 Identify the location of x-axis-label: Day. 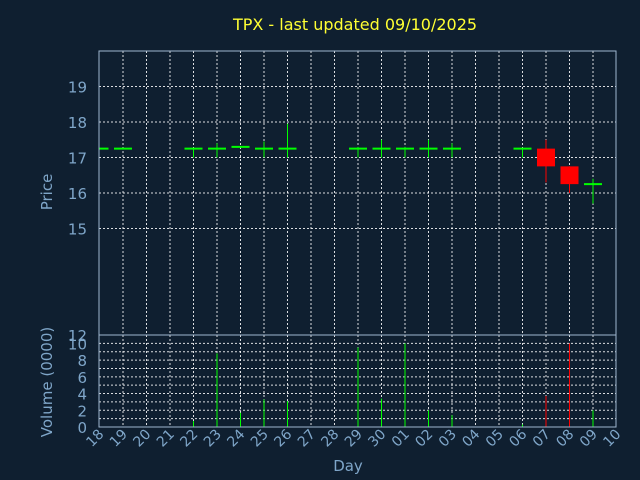
(348, 466).